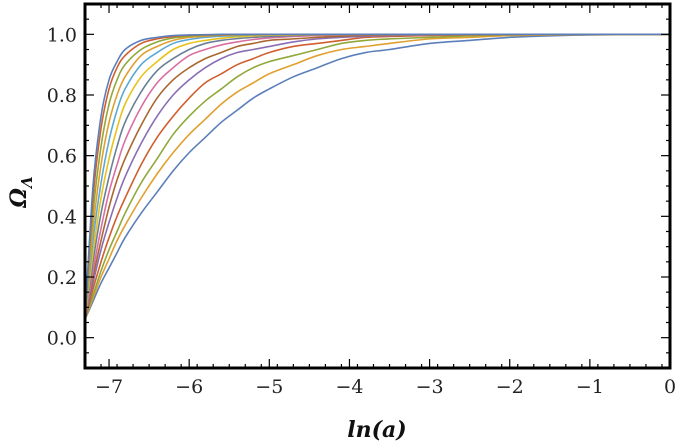 This screenshot has width=681, height=448. I want to click on x-tick-label: −3, so click(430, 387).